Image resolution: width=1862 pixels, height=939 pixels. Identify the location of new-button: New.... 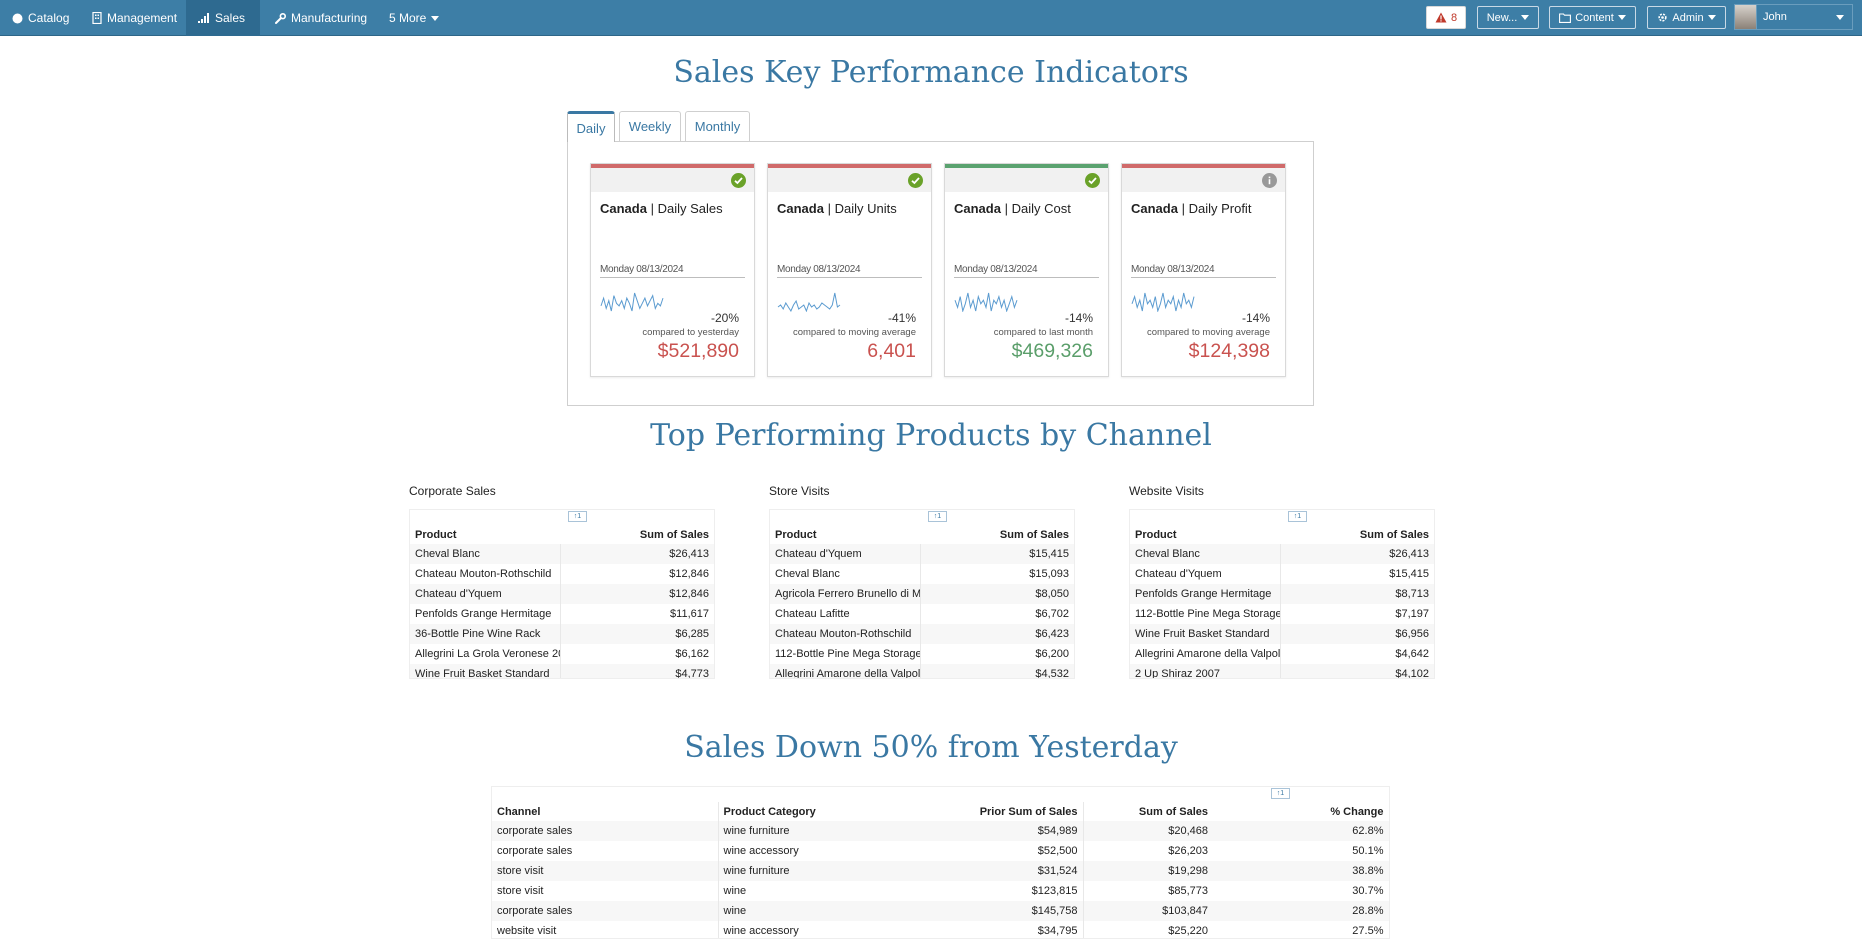
(1508, 17).